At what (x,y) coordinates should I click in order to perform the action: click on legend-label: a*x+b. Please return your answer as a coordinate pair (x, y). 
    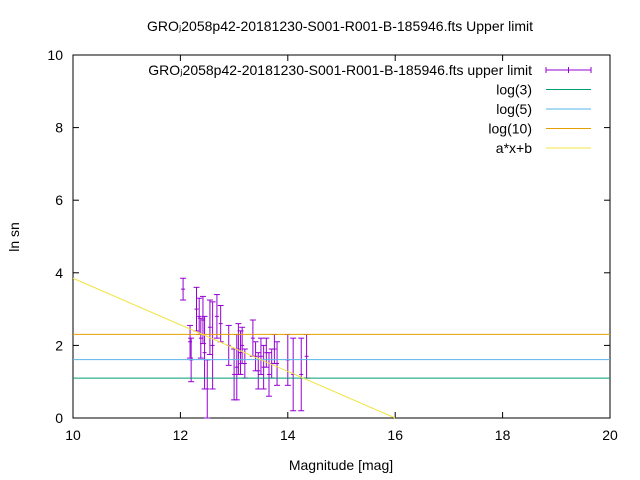
    Looking at the image, I should click on (514, 148).